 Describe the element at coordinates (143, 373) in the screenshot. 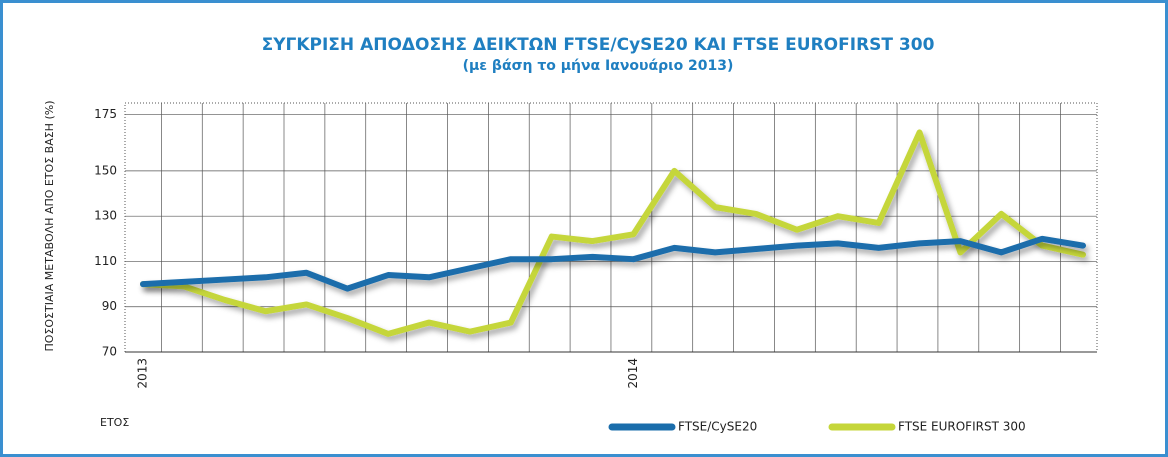

I see `x-tick-label: 2013` at that location.